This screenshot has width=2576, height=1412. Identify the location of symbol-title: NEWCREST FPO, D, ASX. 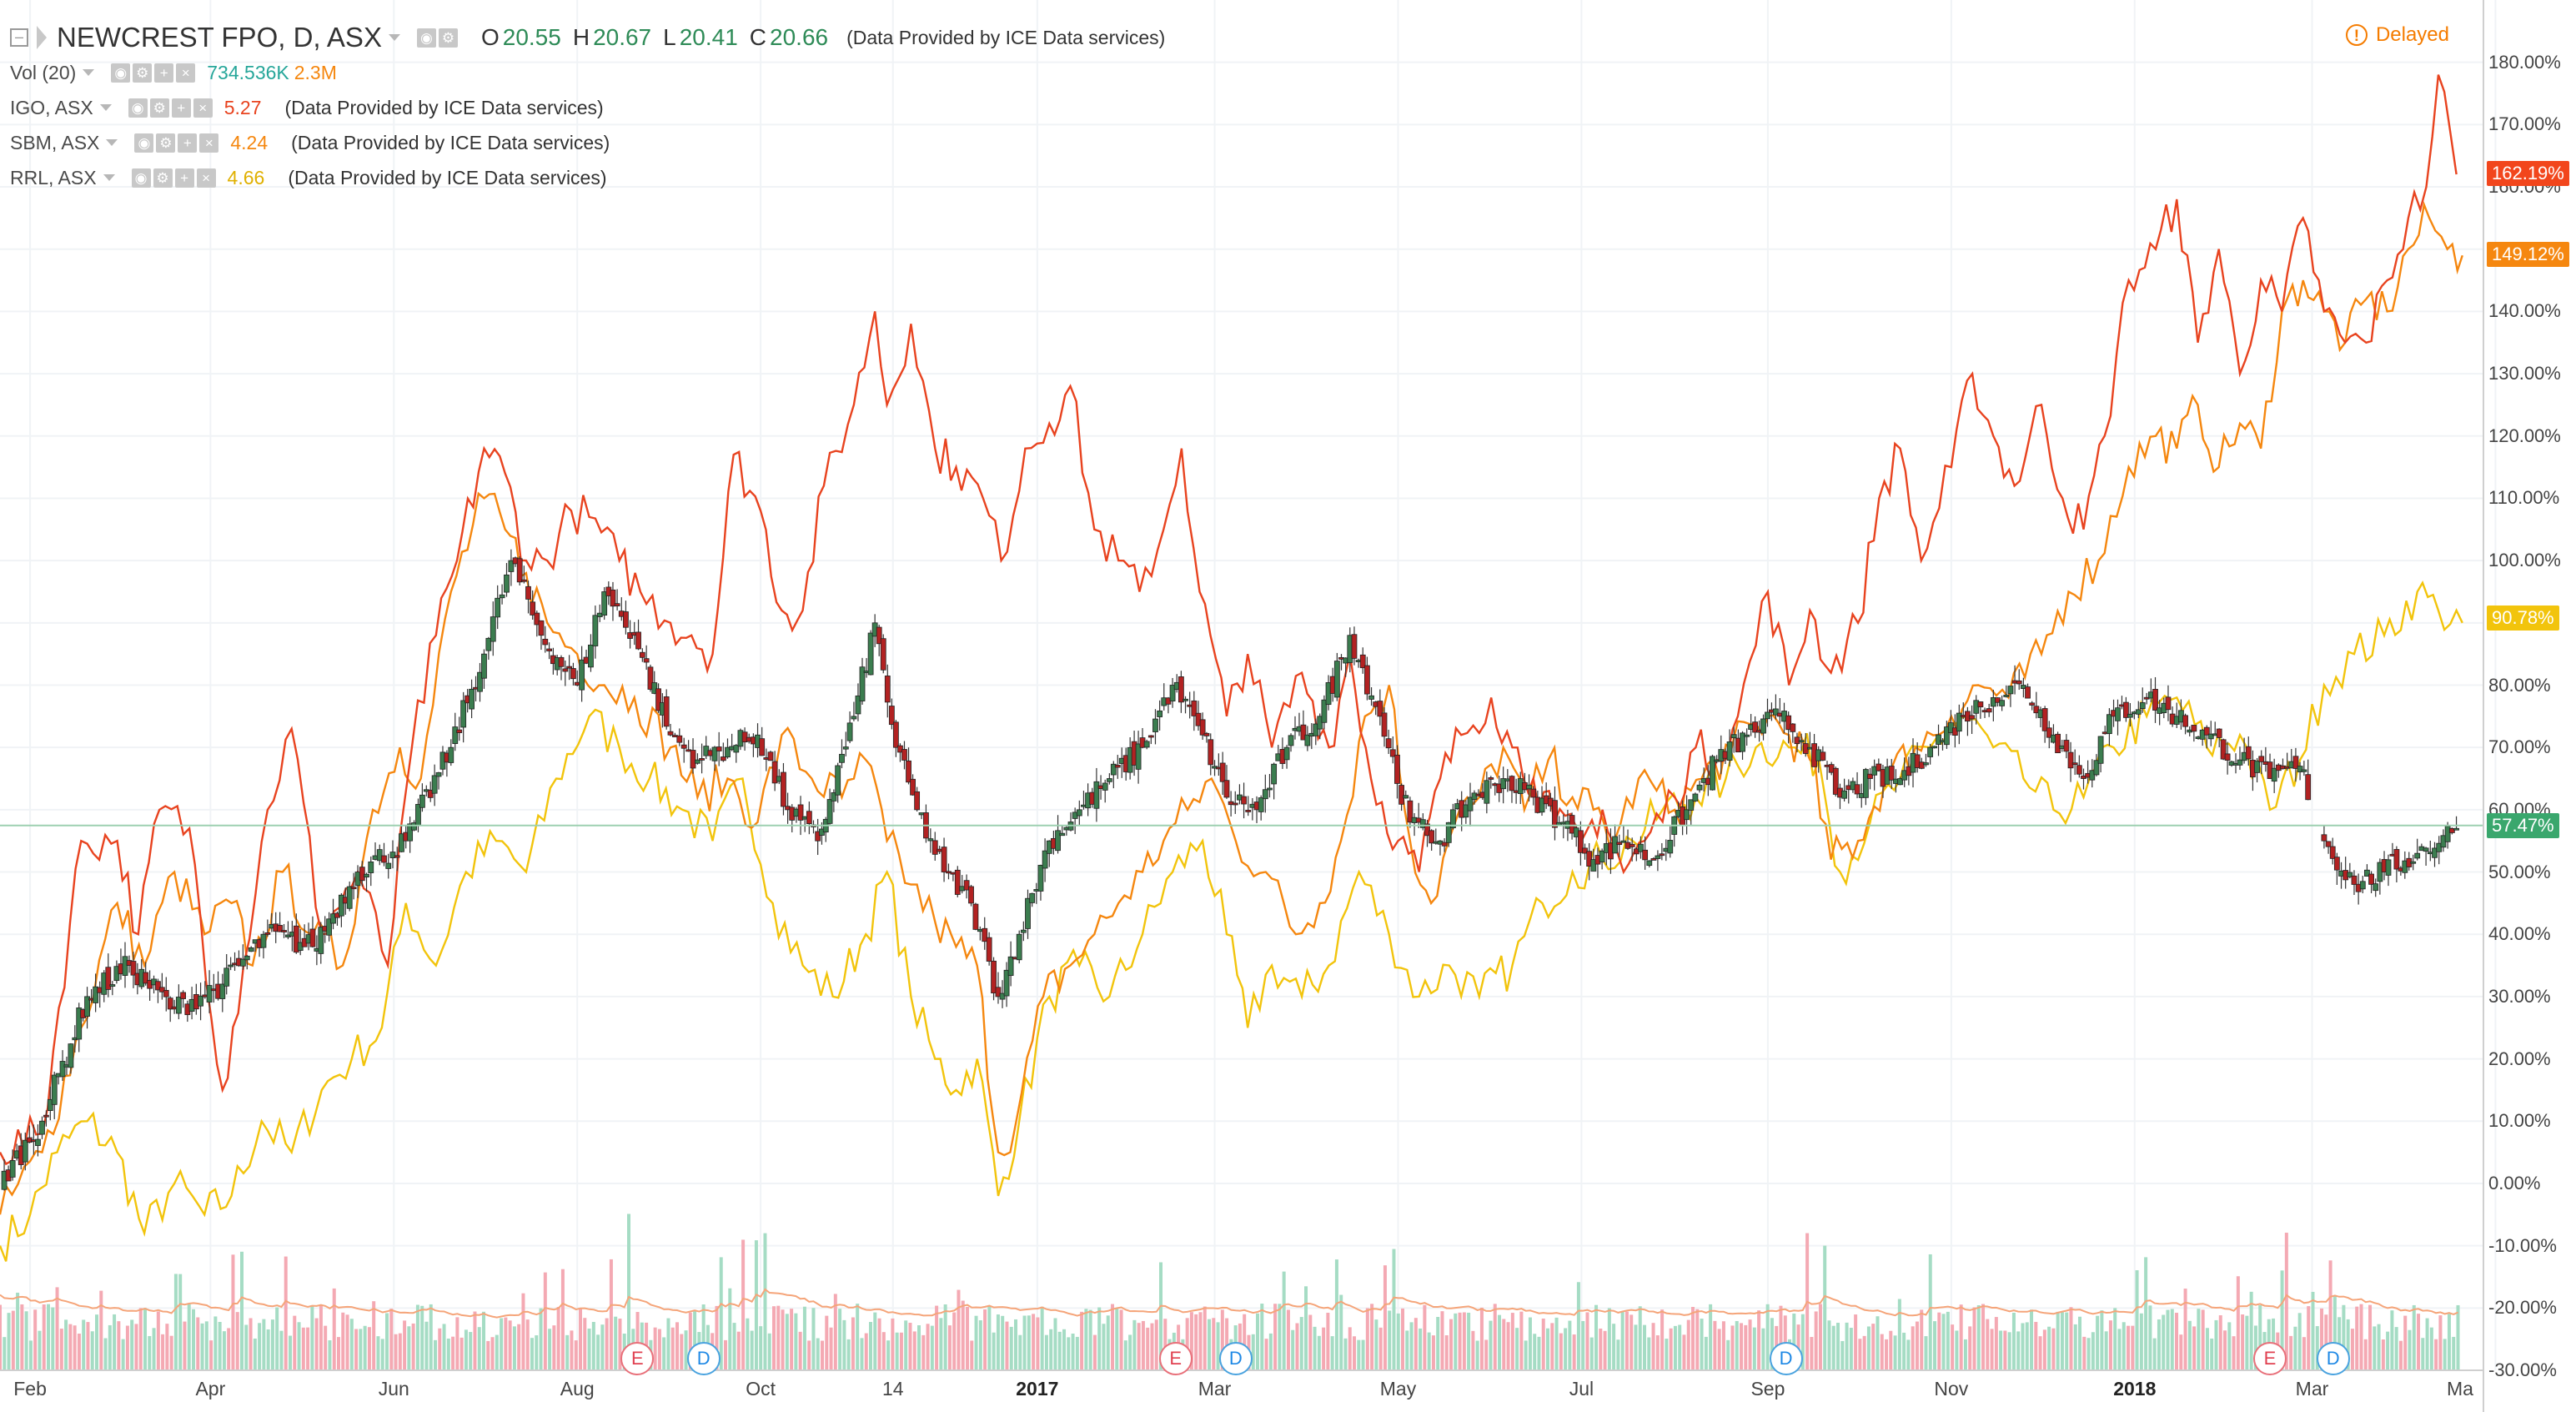
(219, 37).